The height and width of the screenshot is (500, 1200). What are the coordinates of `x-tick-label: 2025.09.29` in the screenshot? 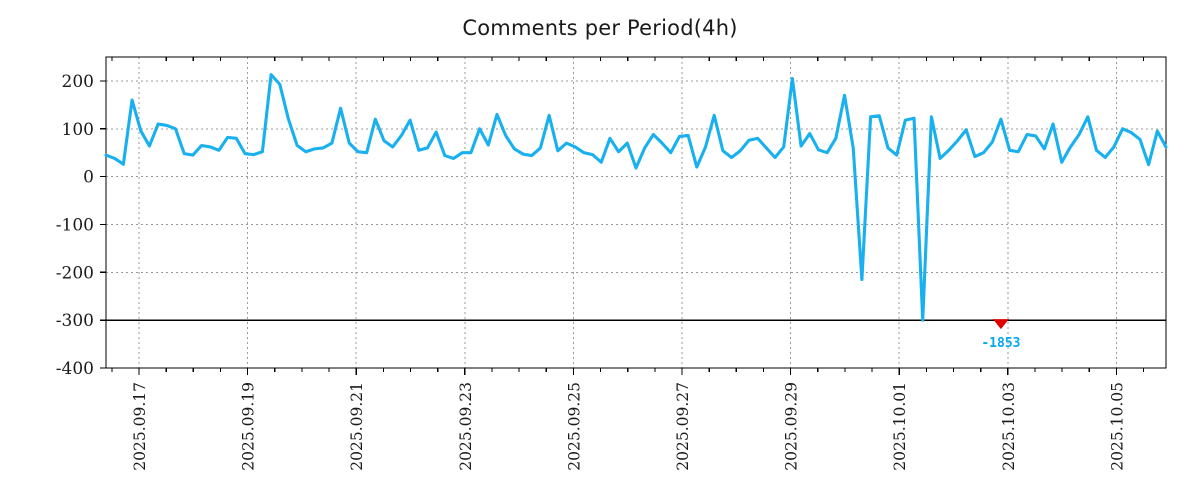 It's located at (792, 426).